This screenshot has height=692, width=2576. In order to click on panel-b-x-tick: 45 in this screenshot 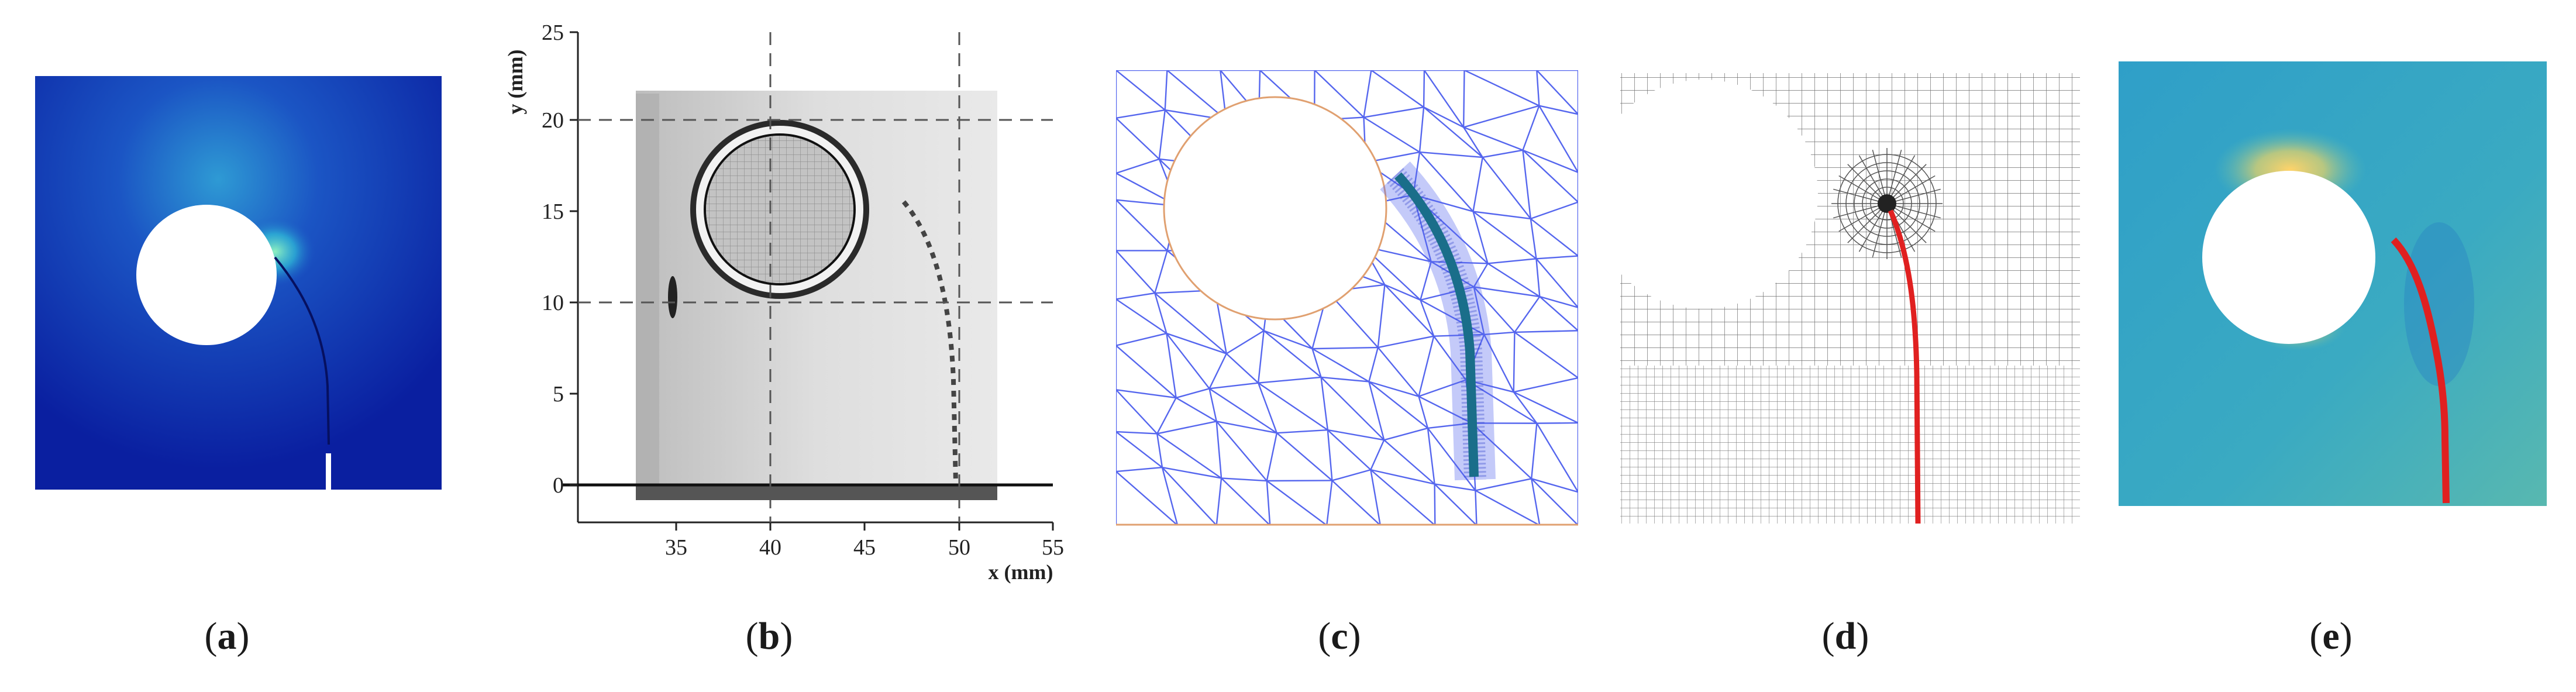, I will do `click(864, 547)`.